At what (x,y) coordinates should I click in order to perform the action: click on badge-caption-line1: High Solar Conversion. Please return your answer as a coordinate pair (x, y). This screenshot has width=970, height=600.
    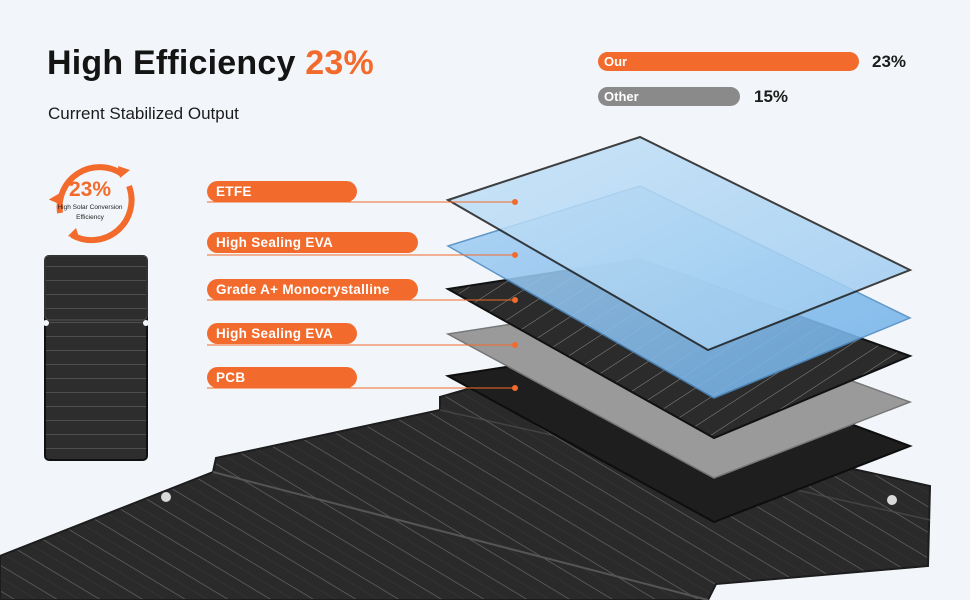
    Looking at the image, I should click on (90, 207).